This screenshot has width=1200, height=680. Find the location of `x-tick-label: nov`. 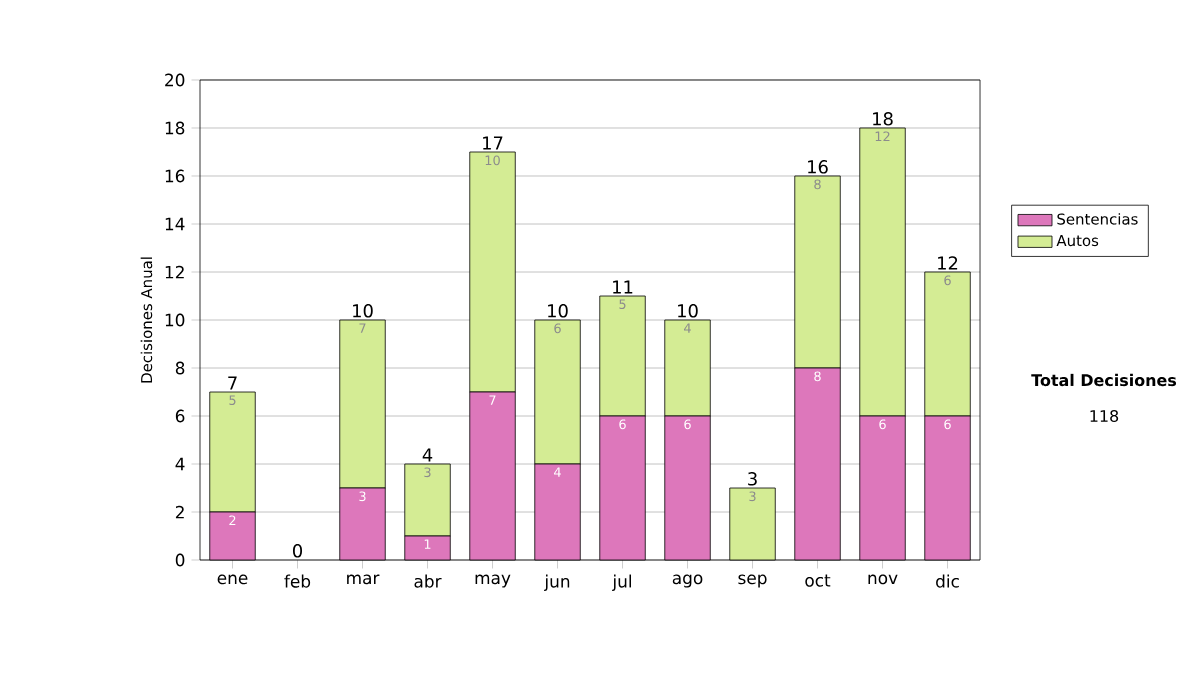

x-tick-label: nov is located at coordinates (883, 579).